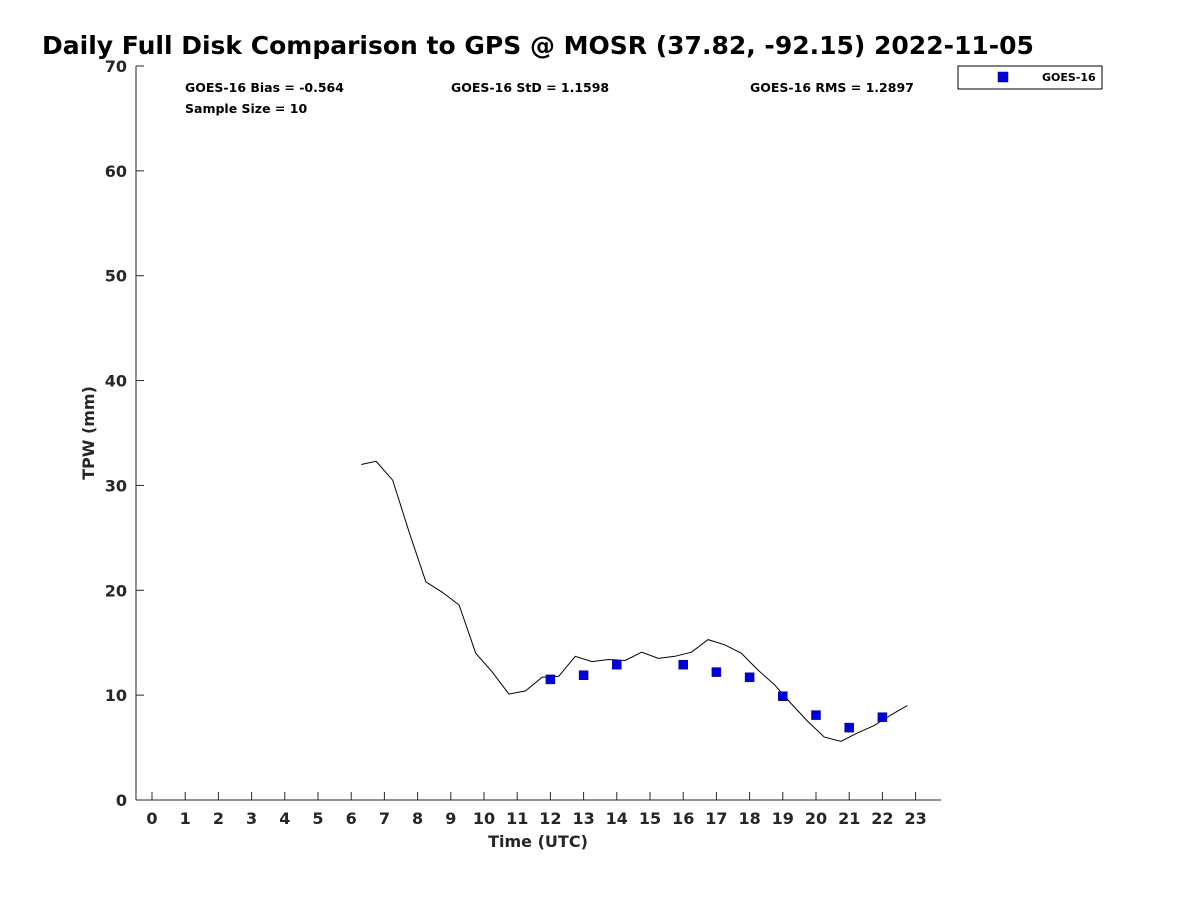 The width and height of the screenshot is (1200, 900). Describe the element at coordinates (749, 818) in the screenshot. I see `x-tick-label: 18` at that location.